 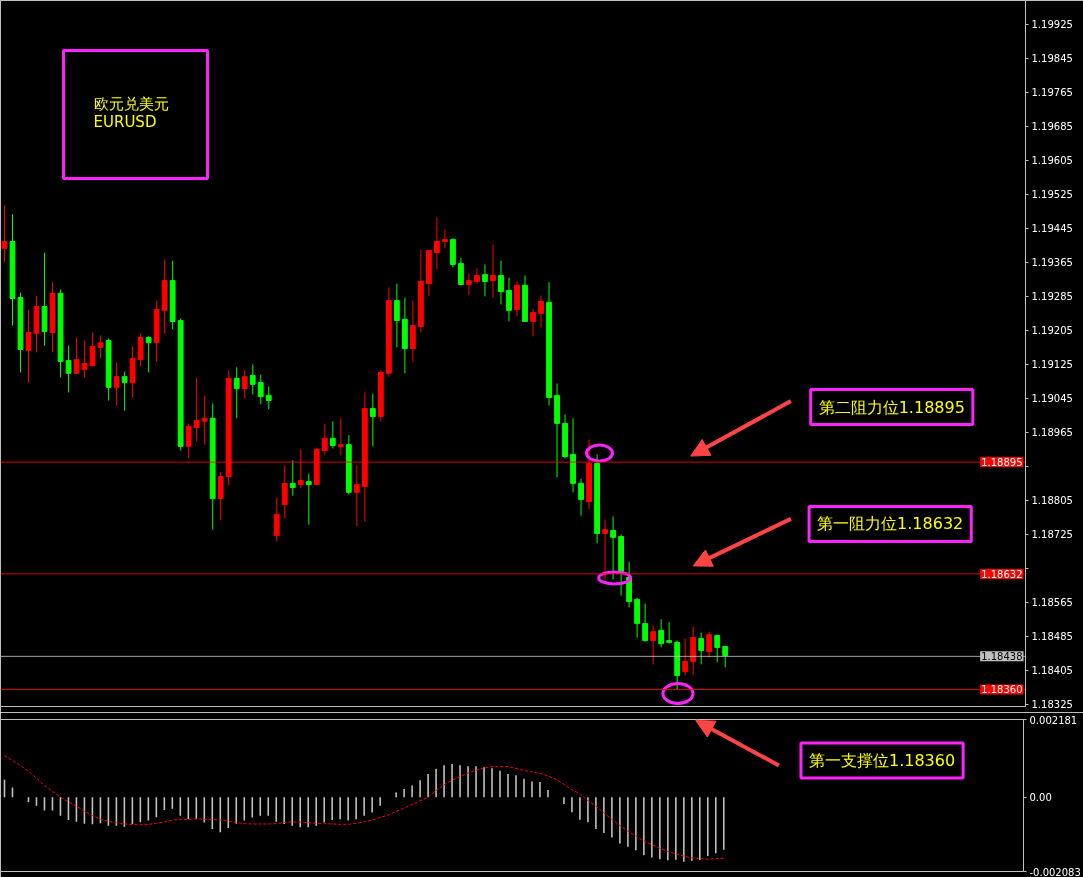 What do you see at coordinates (1052, 229) in the screenshot?
I see `y-tick-label: 1.19445` at bounding box center [1052, 229].